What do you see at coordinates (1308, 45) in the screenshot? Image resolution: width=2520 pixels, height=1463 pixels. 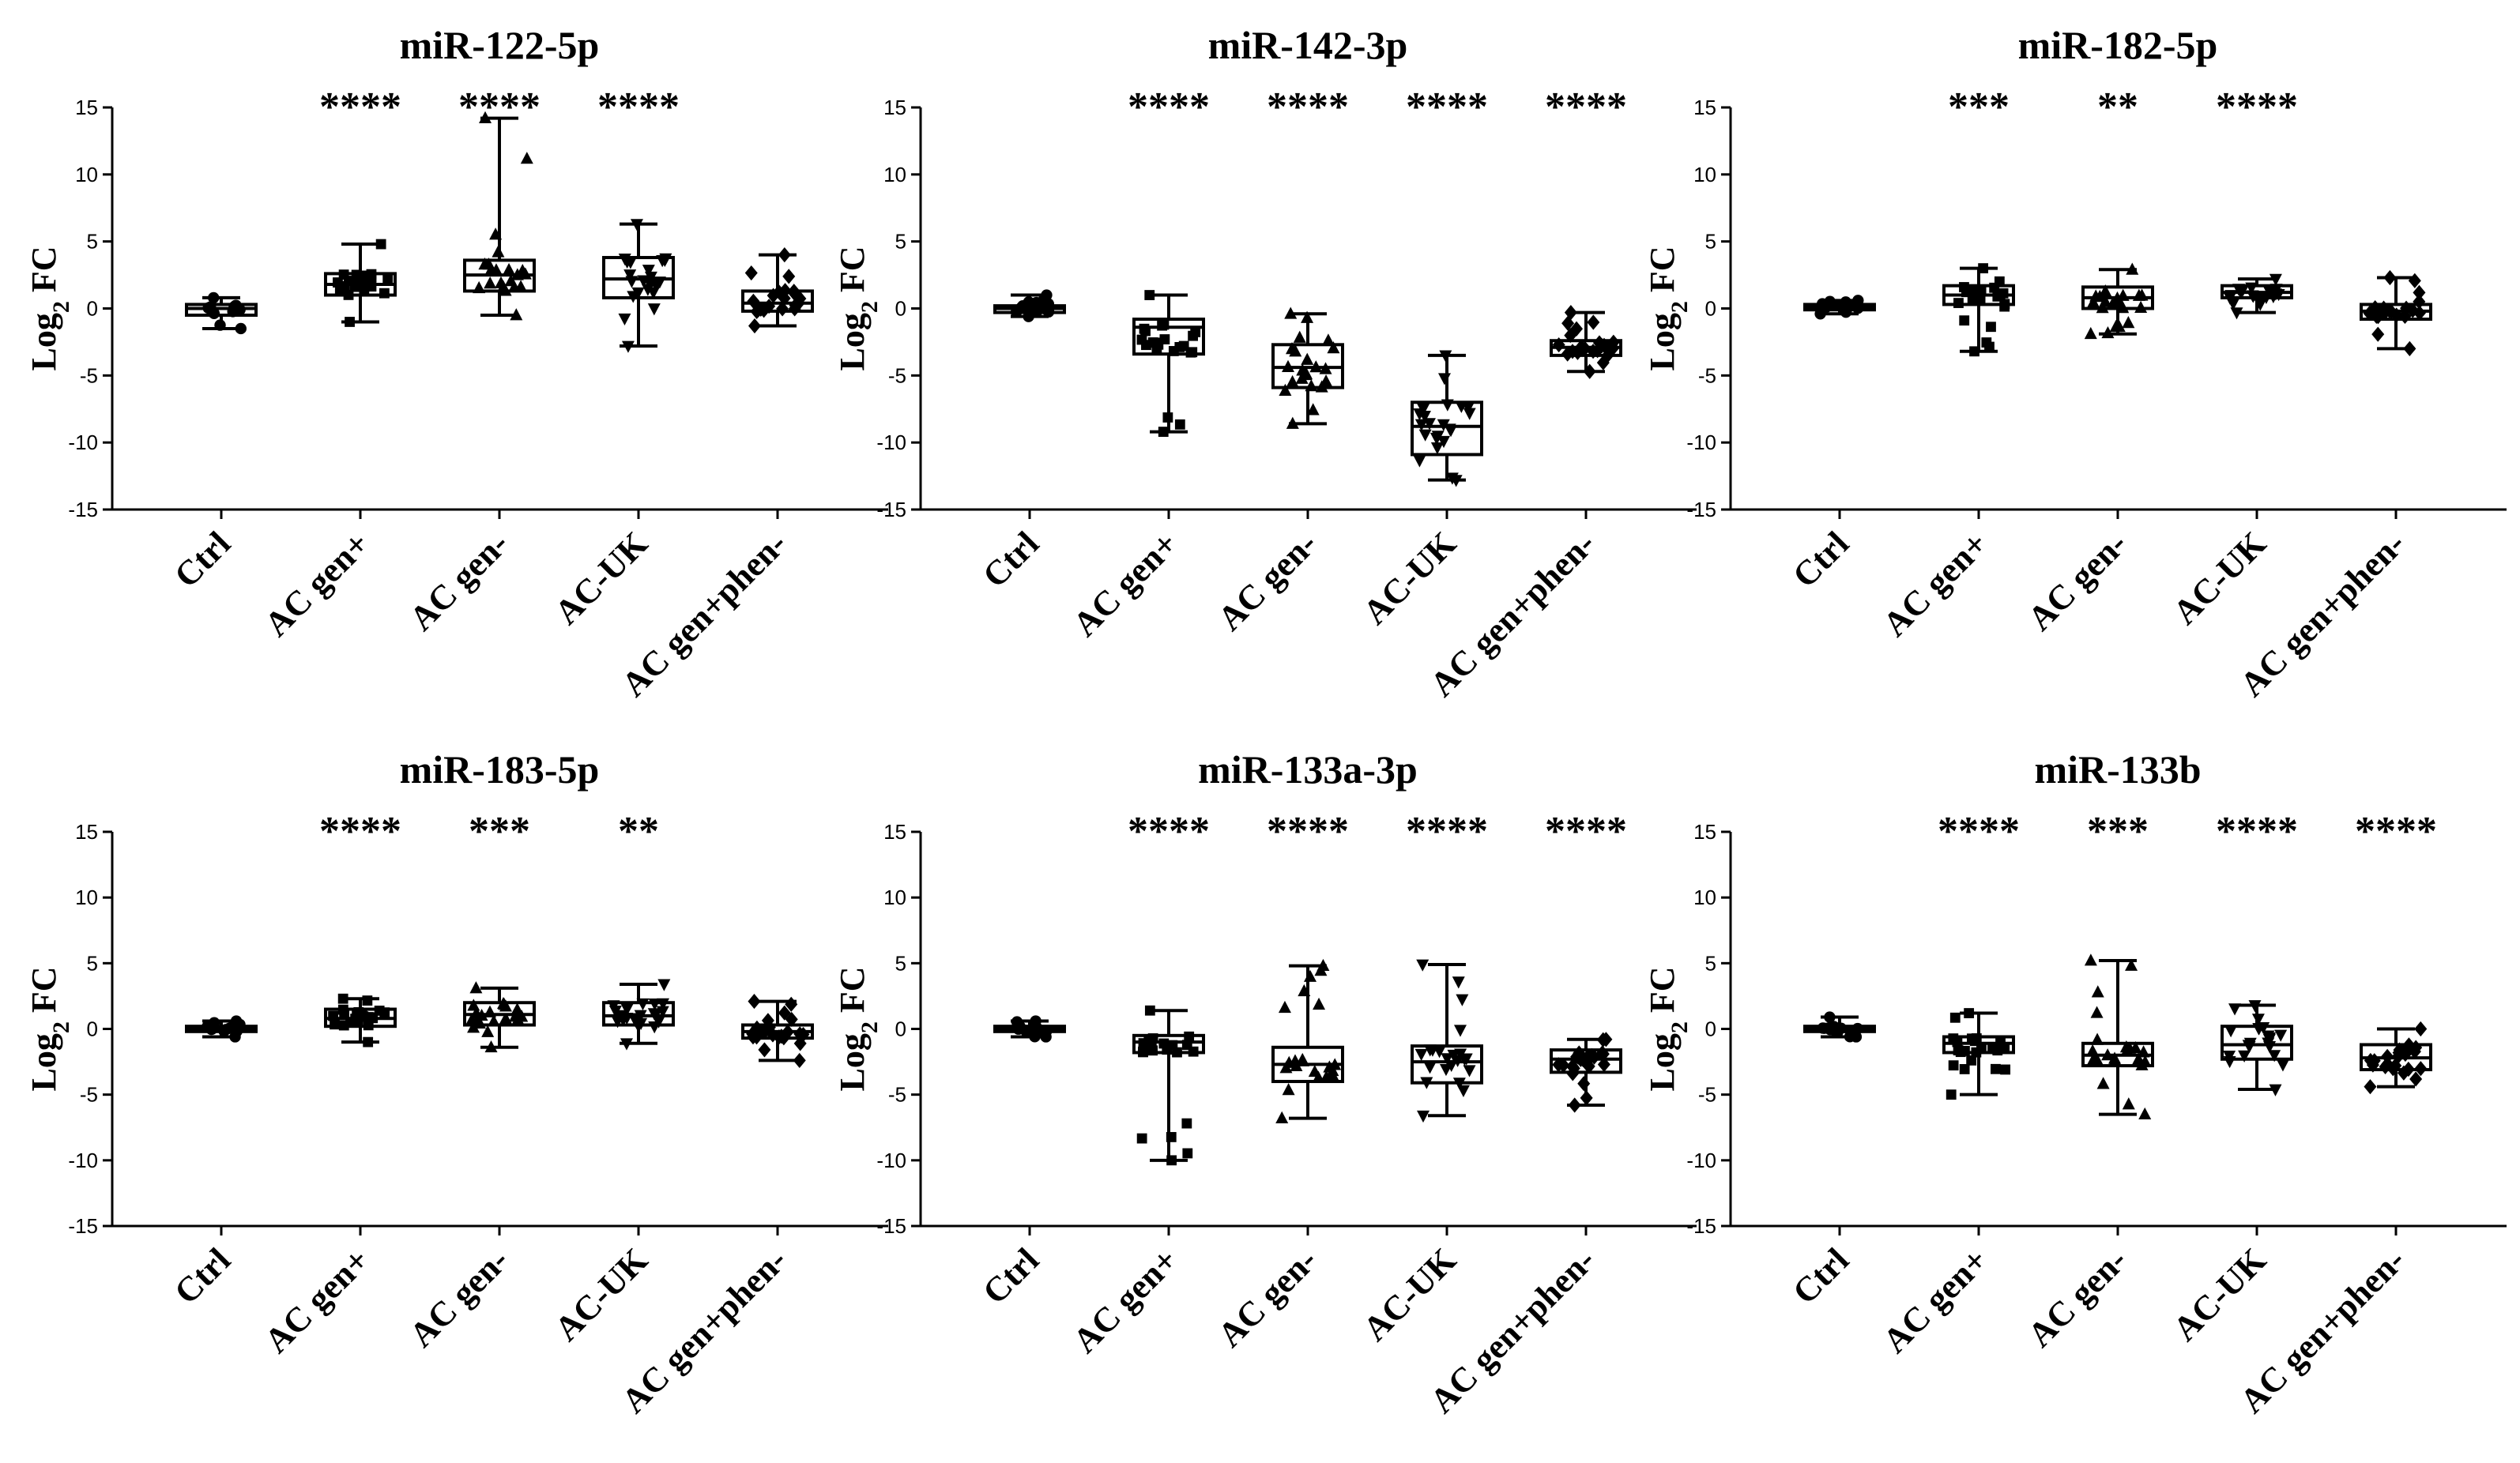 I see `chart-title: miR-142-3p` at bounding box center [1308, 45].